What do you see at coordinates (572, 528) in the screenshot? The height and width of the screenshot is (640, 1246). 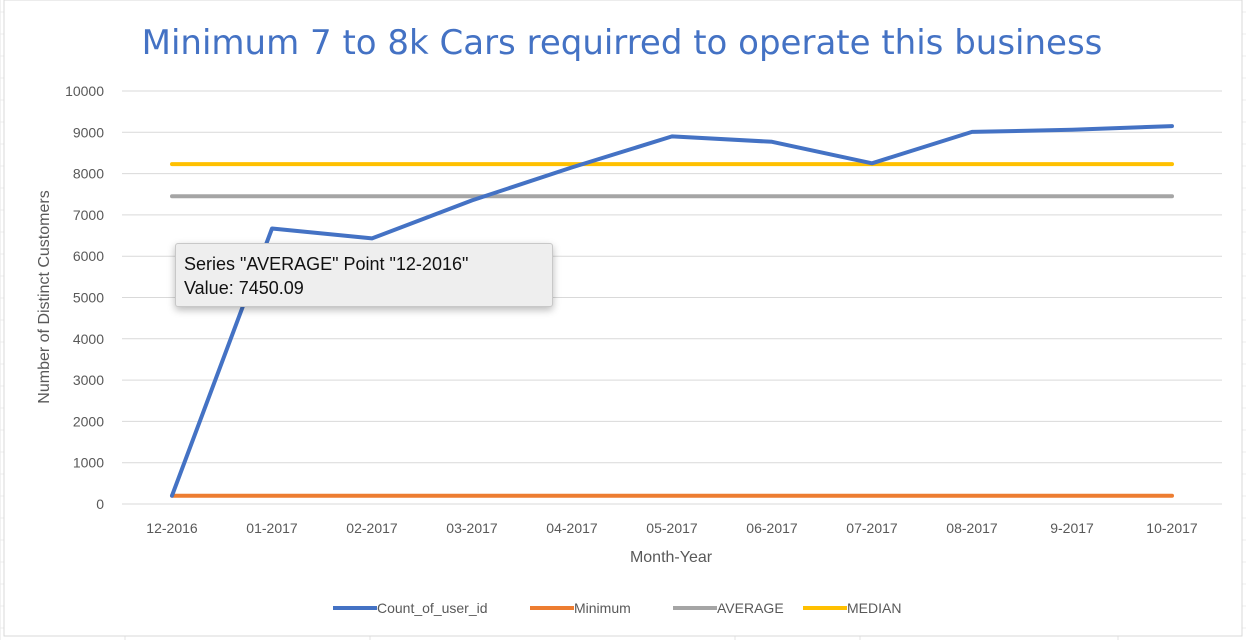 I see `x-tick-label: 04-2017` at bounding box center [572, 528].